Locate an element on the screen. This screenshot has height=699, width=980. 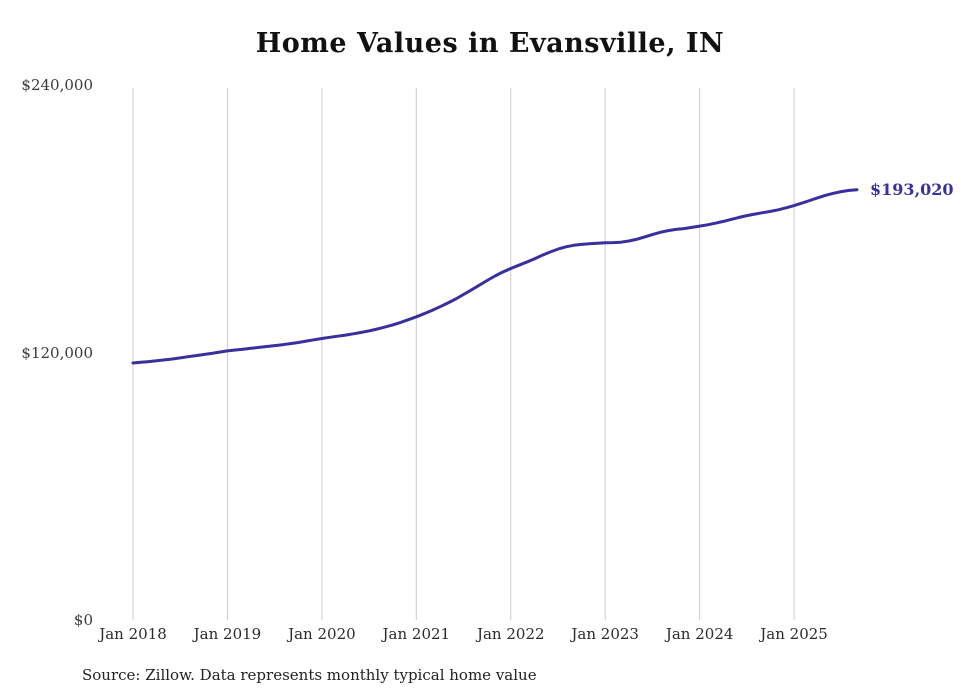
y-axis-tick-label: $0 is located at coordinates (83, 620).